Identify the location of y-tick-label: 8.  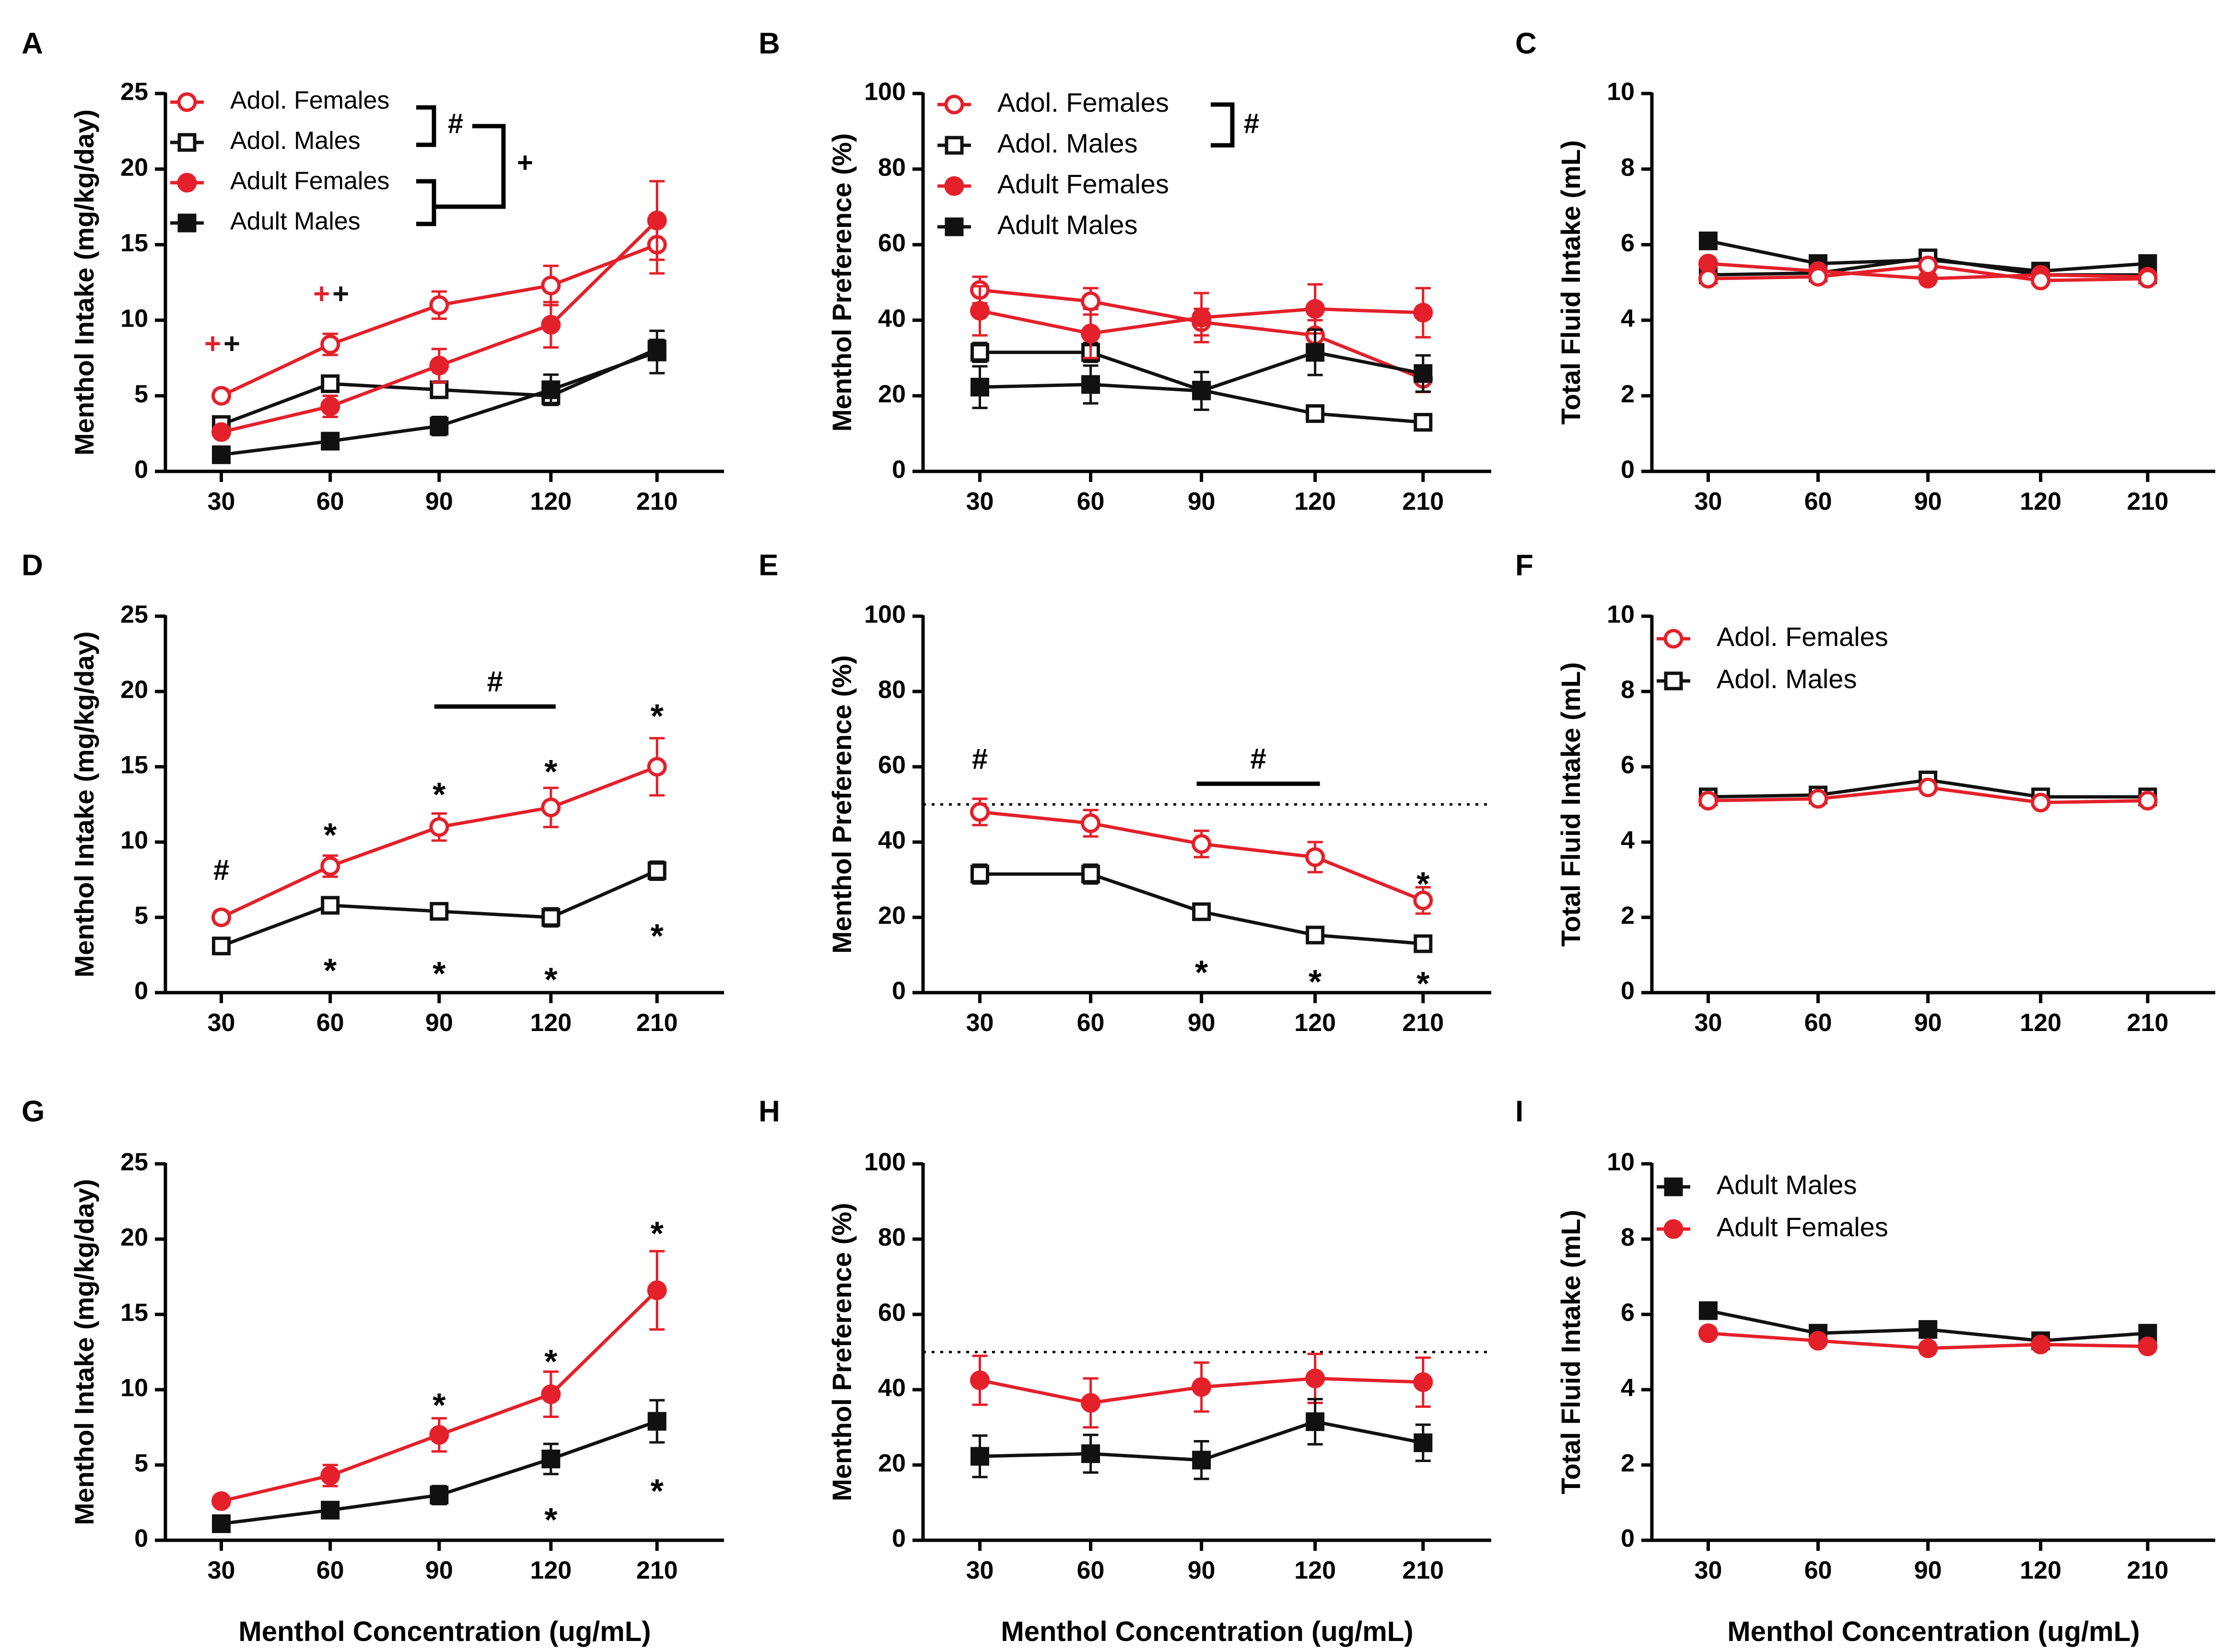
(1628, 167).